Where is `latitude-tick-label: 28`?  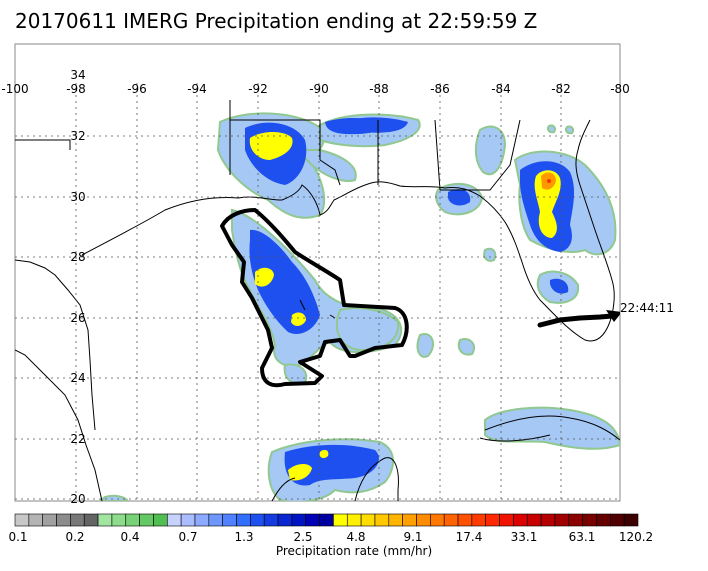 latitude-tick-label: 28 is located at coordinates (77, 257).